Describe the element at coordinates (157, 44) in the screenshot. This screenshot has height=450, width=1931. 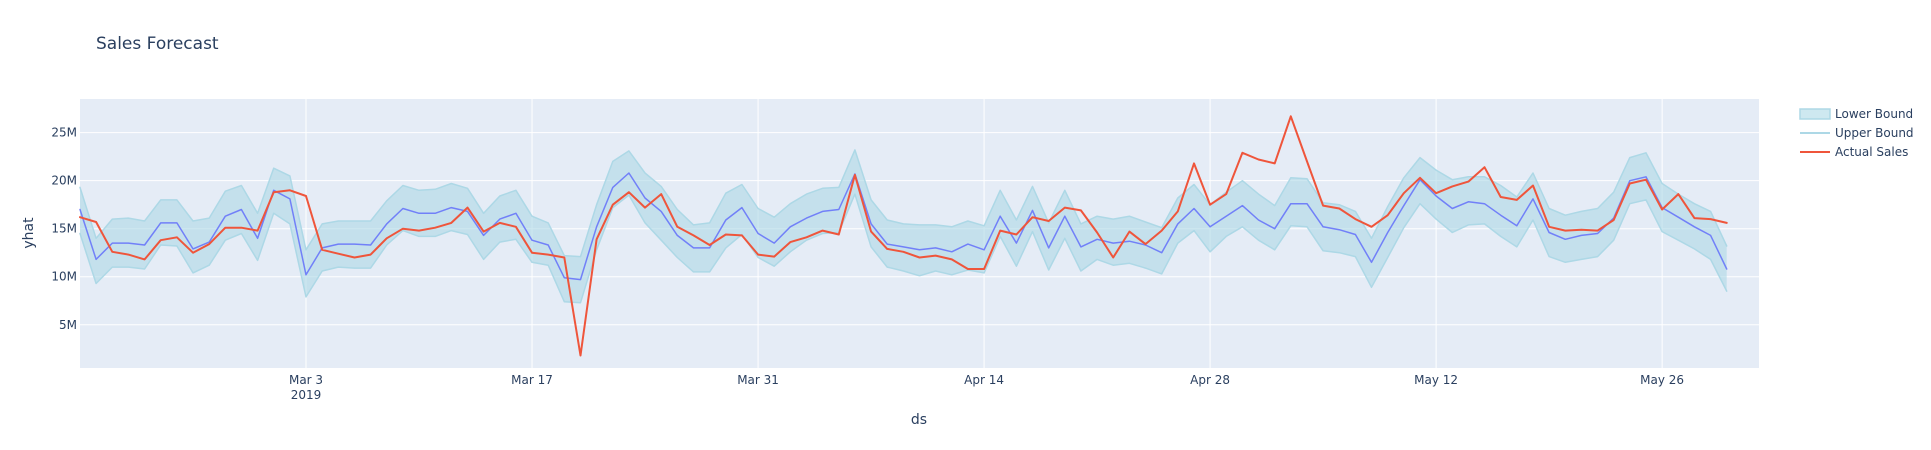
I see `chart-title: Sales Forecast` at that location.